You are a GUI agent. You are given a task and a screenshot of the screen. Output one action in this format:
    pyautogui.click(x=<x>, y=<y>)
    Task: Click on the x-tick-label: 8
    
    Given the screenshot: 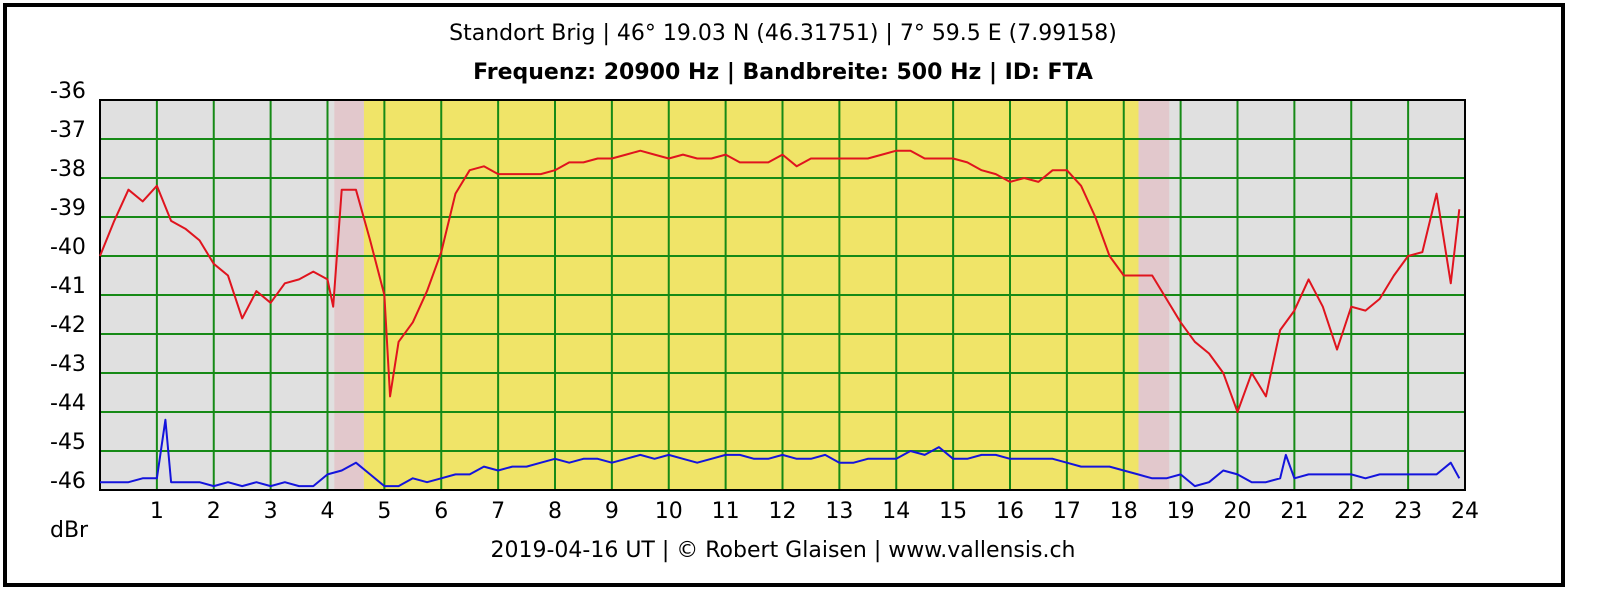 What is the action you would take?
    pyautogui.click(x=555, y=511)
    